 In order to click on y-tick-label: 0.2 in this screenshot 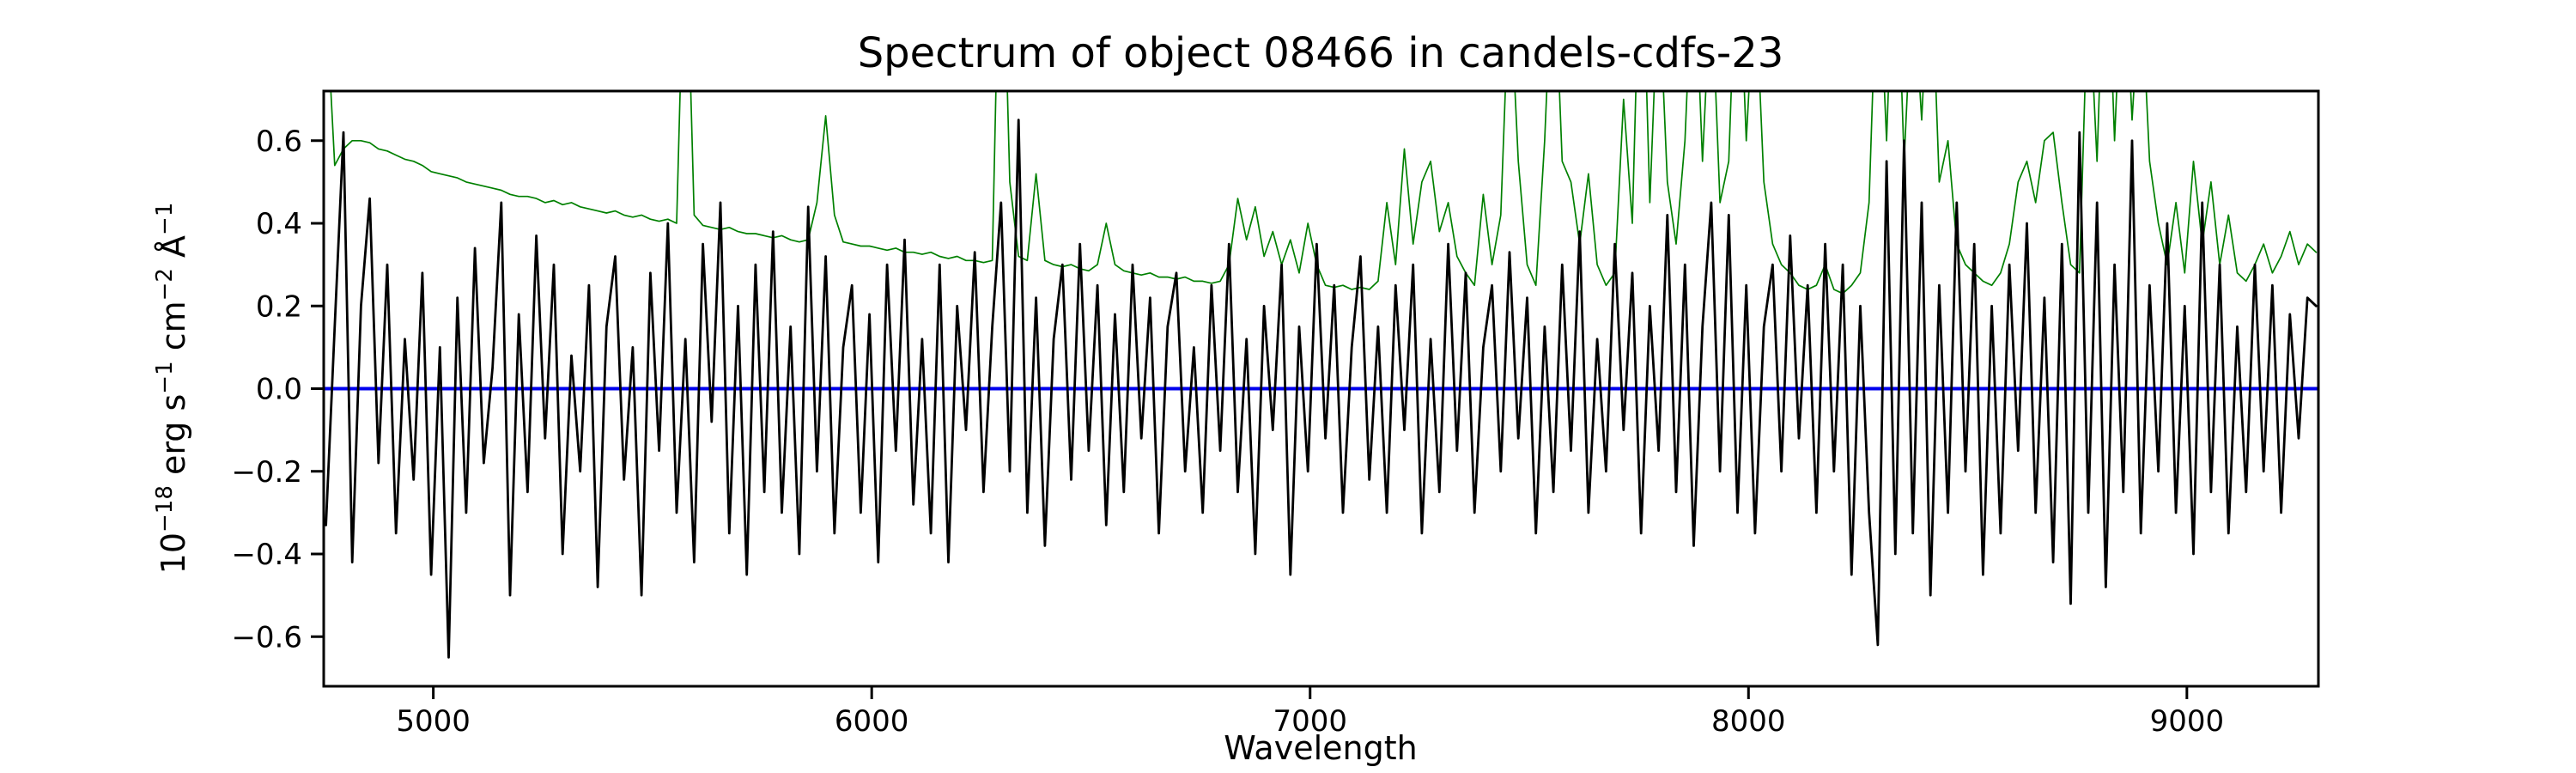, I will do `click(279, 306)`.